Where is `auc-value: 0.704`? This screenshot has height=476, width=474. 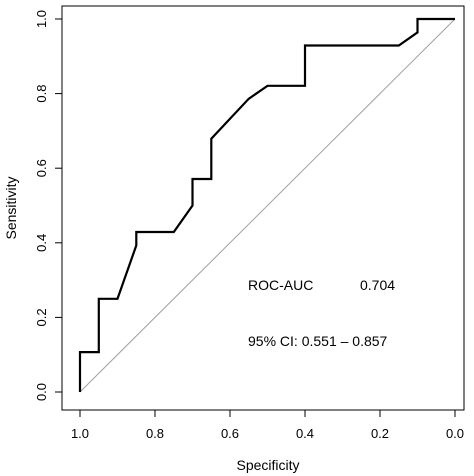
auc-value: 0.704 is located at coordinates (377, 285).